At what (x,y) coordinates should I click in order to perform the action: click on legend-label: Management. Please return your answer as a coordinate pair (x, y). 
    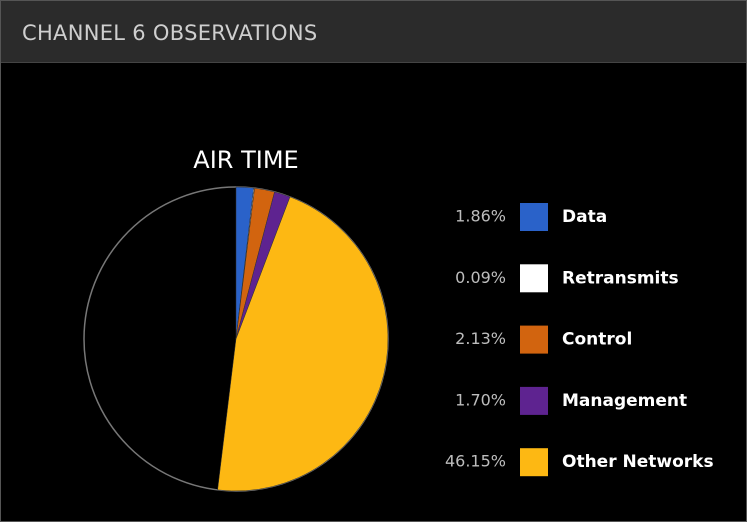
    Looking at the image, I should click on (624, 401).